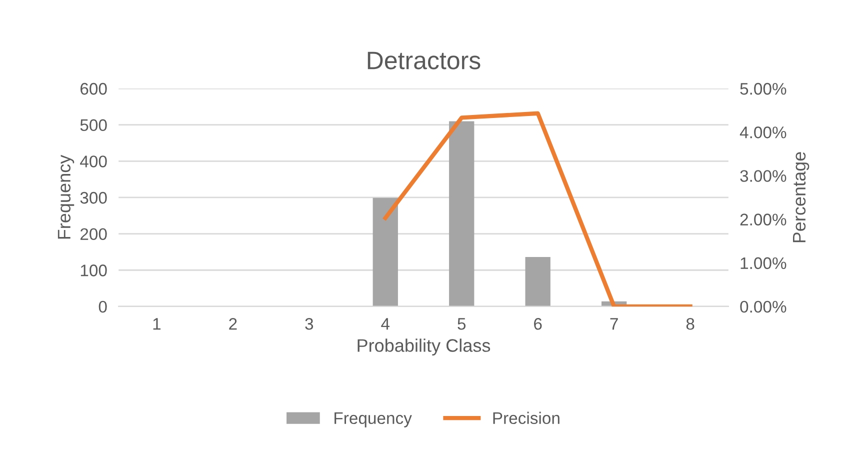  What do you see at coordinates (385, 324) in the screenshot?
I see `x-tick-label: 4` at bounding box center [385, 324].